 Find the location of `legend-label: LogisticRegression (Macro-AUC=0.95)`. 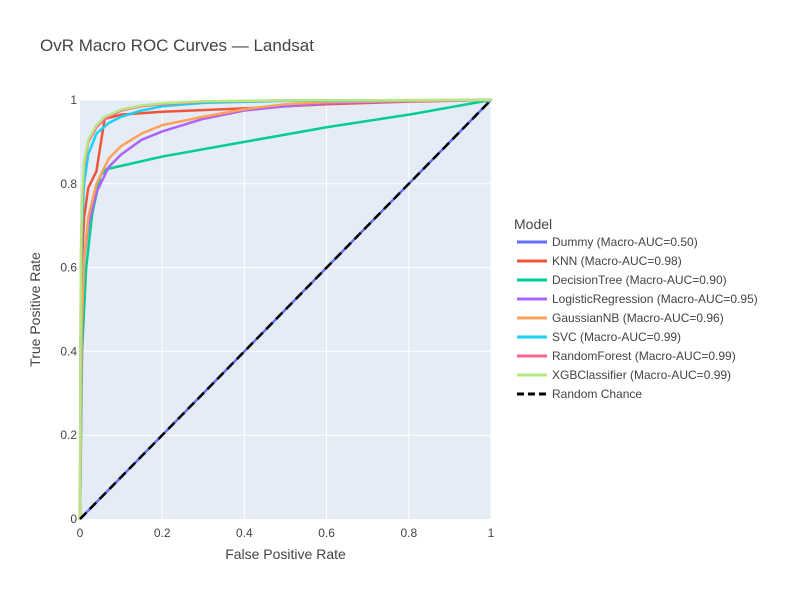

legend-label: LogisticRegression (Macro-AUC=0.95) is located at coordinates (655, 299).